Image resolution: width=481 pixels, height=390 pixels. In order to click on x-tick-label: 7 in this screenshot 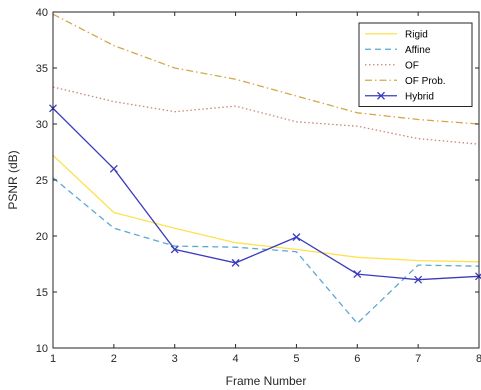, I will do `click(418, 359)`.